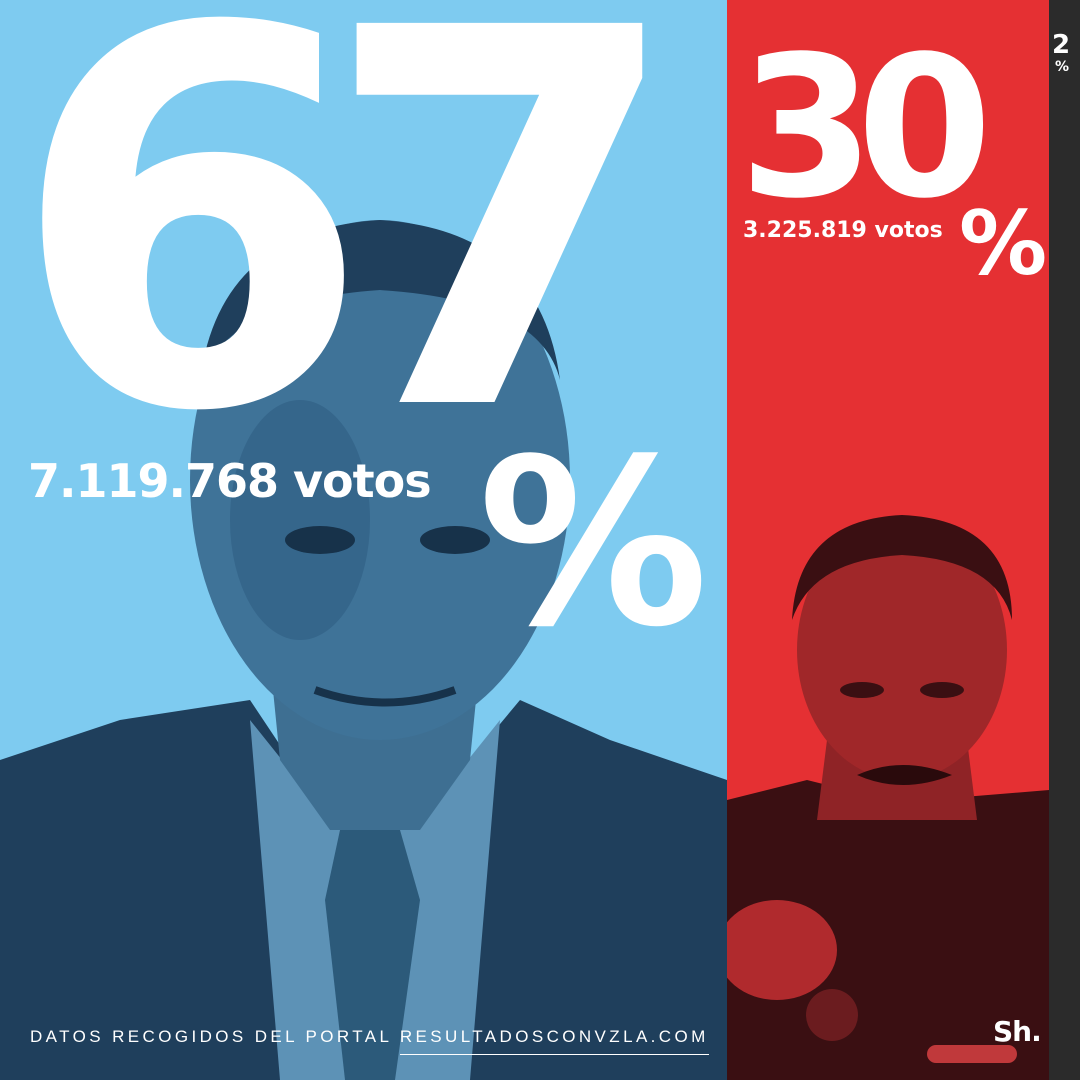 This screenshot has height=1080, width=1080. What do you see at coordinates (865, 127) in the screenshot?
I see `candidate-2-percent-number: 30` at bounding box center [865, 127].